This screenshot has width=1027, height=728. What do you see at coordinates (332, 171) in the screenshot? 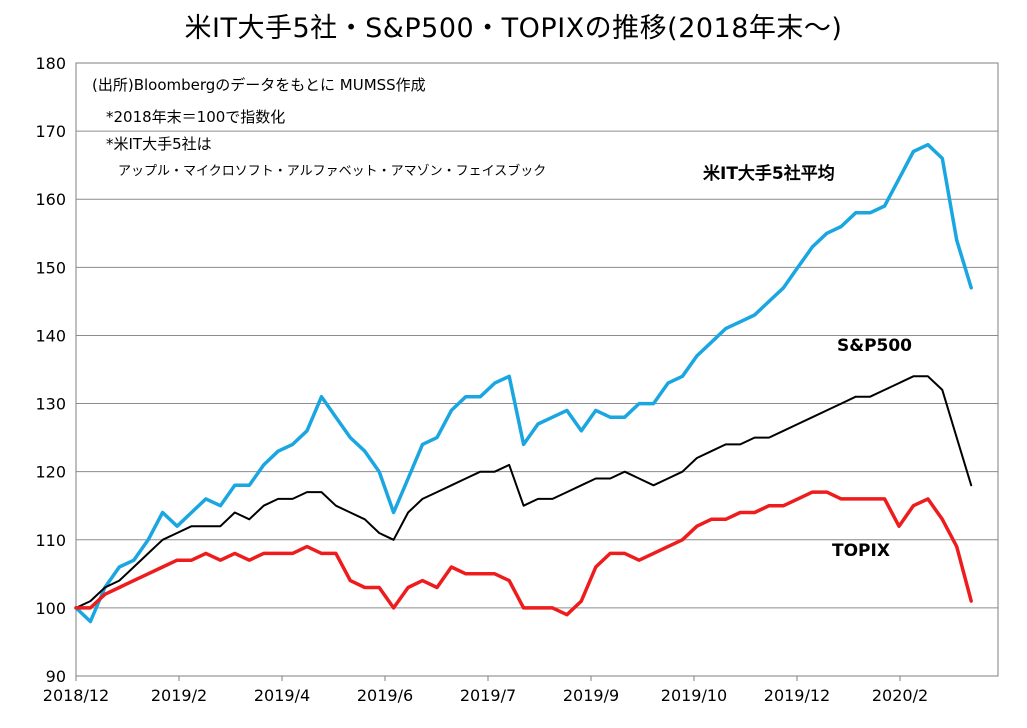
I see `companies-list-note: アップル・マイクロソフト・アルファベット・アマゾン・フェイスブック` at bounding box center [332, 171].